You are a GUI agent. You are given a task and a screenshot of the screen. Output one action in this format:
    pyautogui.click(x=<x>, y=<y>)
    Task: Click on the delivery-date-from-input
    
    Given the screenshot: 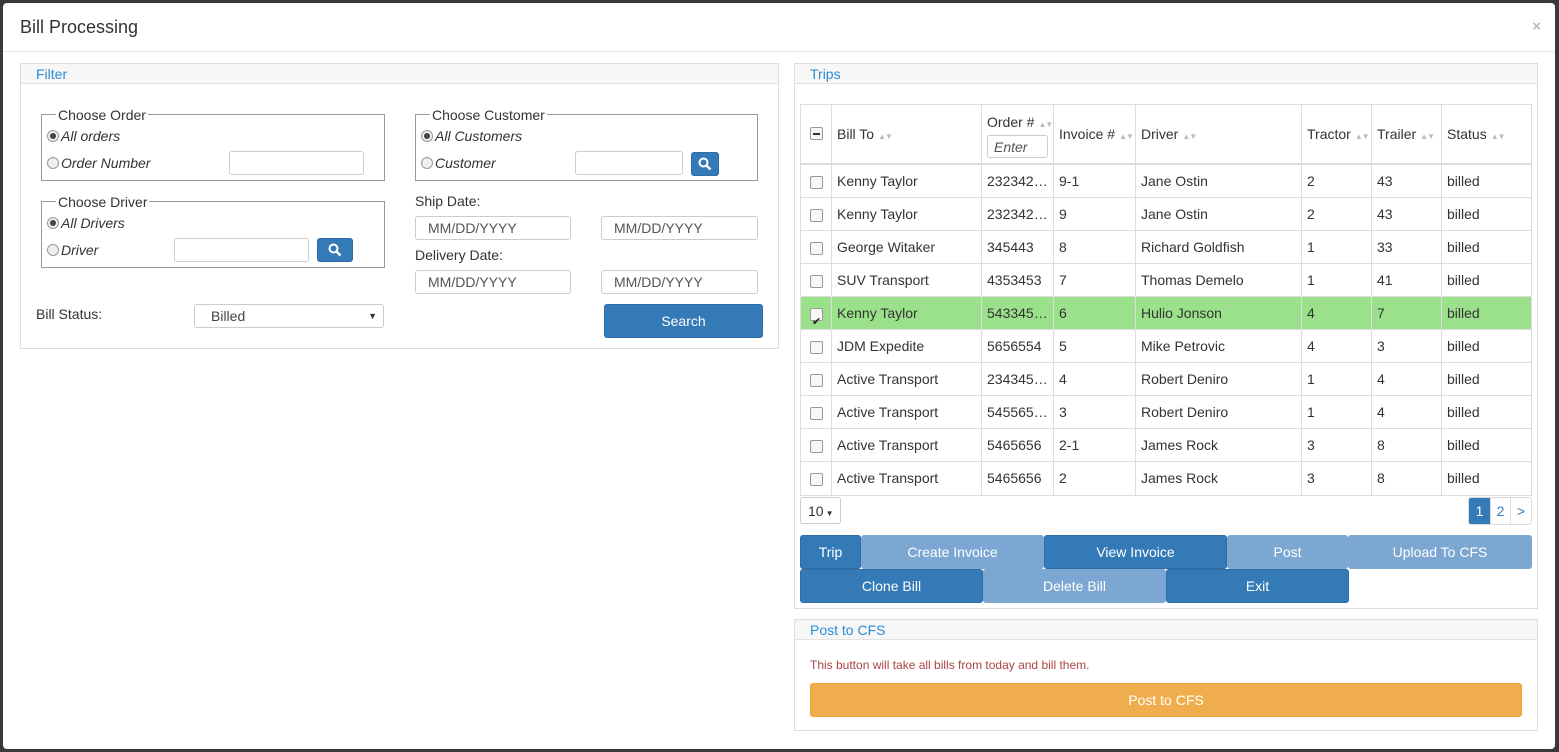 What is the action you would take?
    pyautogui.click(x=493, y=282)
    